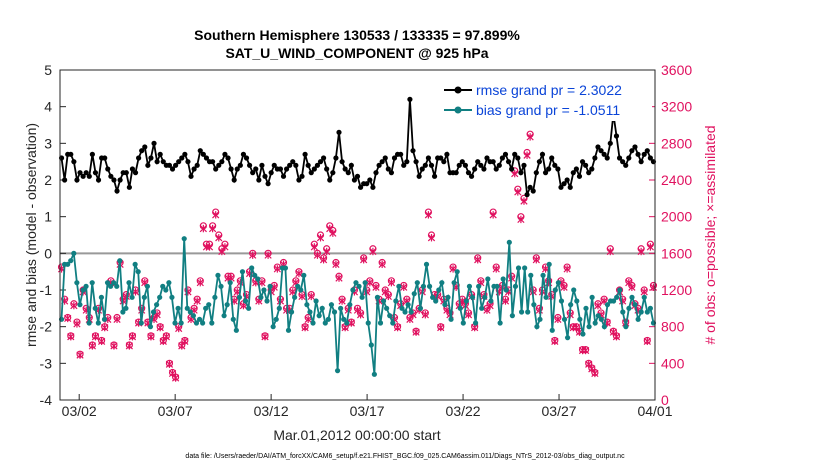 This screenshot has width=830, height=470. What do you see at coordinates (665, 400) in the screenshot?
I see `y-right-tick-label: 0` at bounding box center [665, 400].